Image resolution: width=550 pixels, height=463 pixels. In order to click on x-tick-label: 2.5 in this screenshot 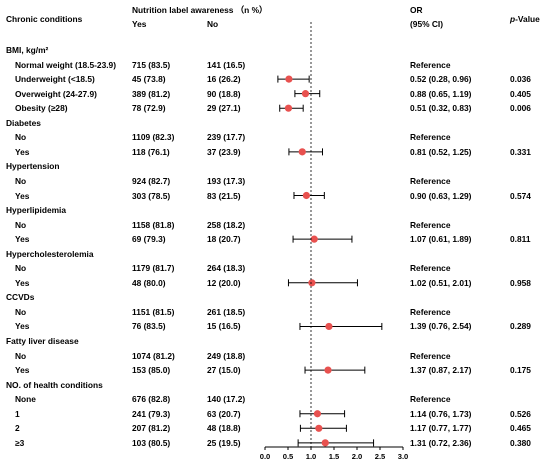, I will do `click(380, 456)`.